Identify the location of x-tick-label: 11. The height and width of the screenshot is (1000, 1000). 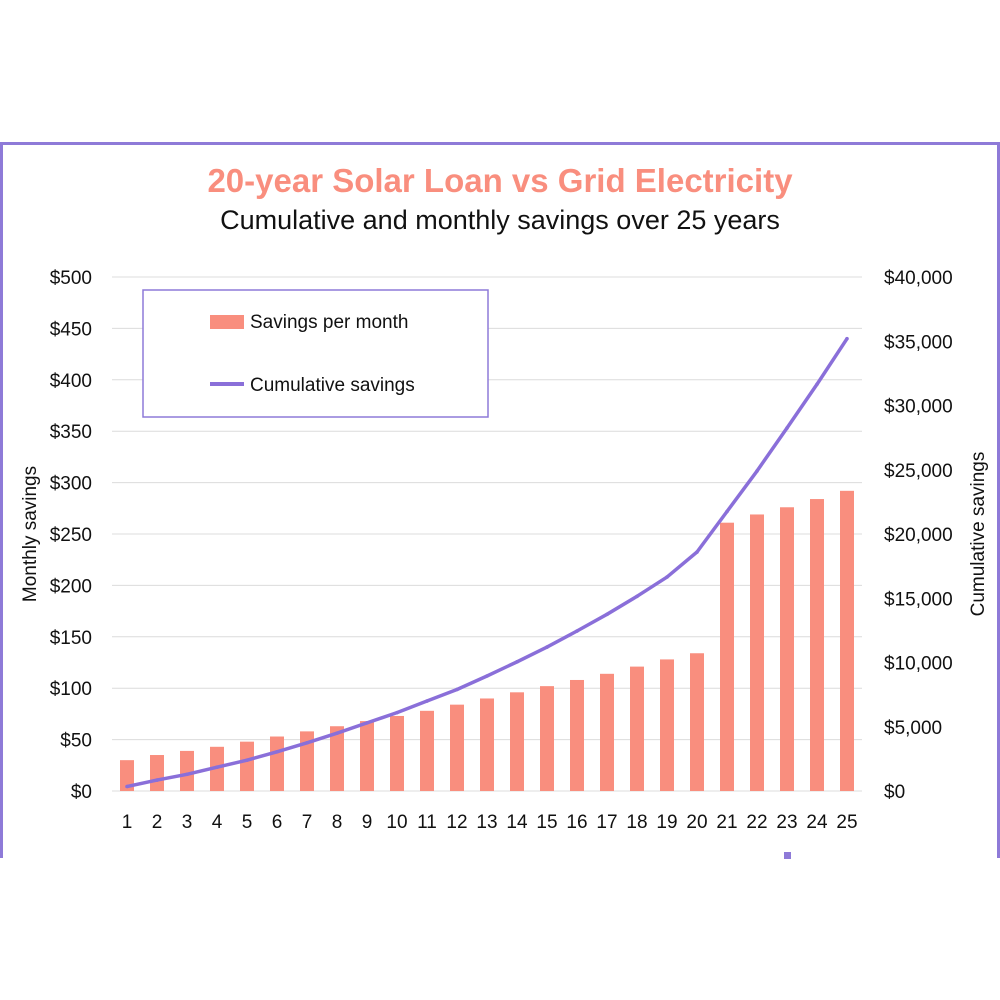
(427, 822).